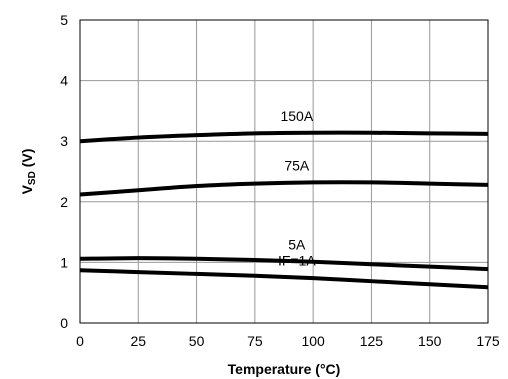 The width and height of the screenshot is (508, 379). I want to click on series-annotation: IF=1A, so click(297, 260).